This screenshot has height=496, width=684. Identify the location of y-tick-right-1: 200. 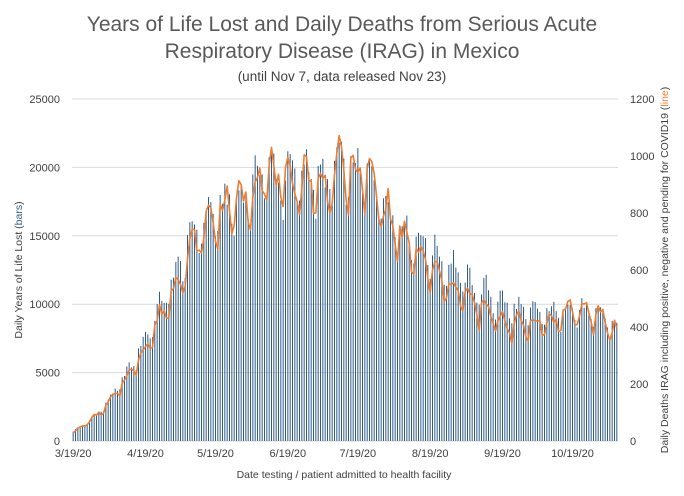
(639, 385).